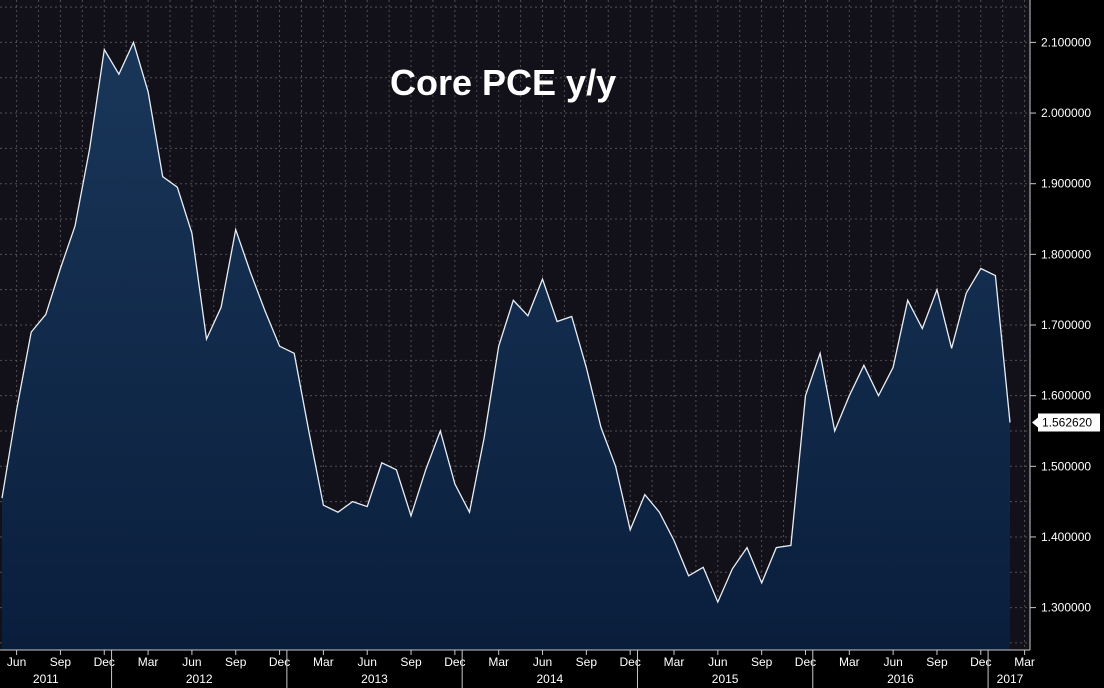 This screenshot has width=1104, height=688. I want to click on last-value-box, so click(1069, 422).